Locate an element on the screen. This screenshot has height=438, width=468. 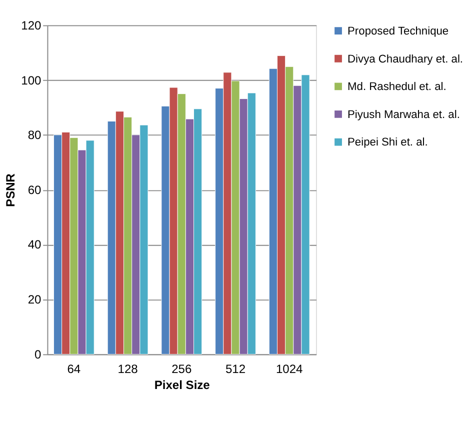
x-tick-label: 1024 is located at coordinates (290, 369).